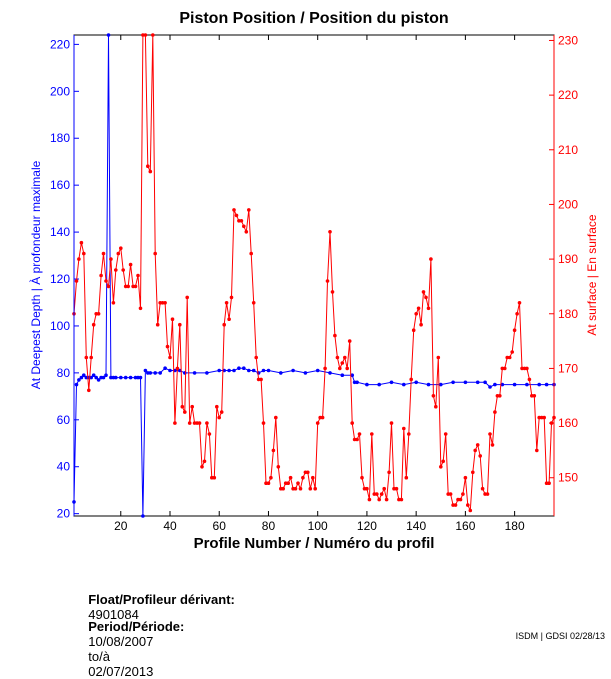 The image size is (611, 679). I want to click on right-y-axis-ticks: 150 160 170 180 190 200 210 220 230, so click(563, 259).